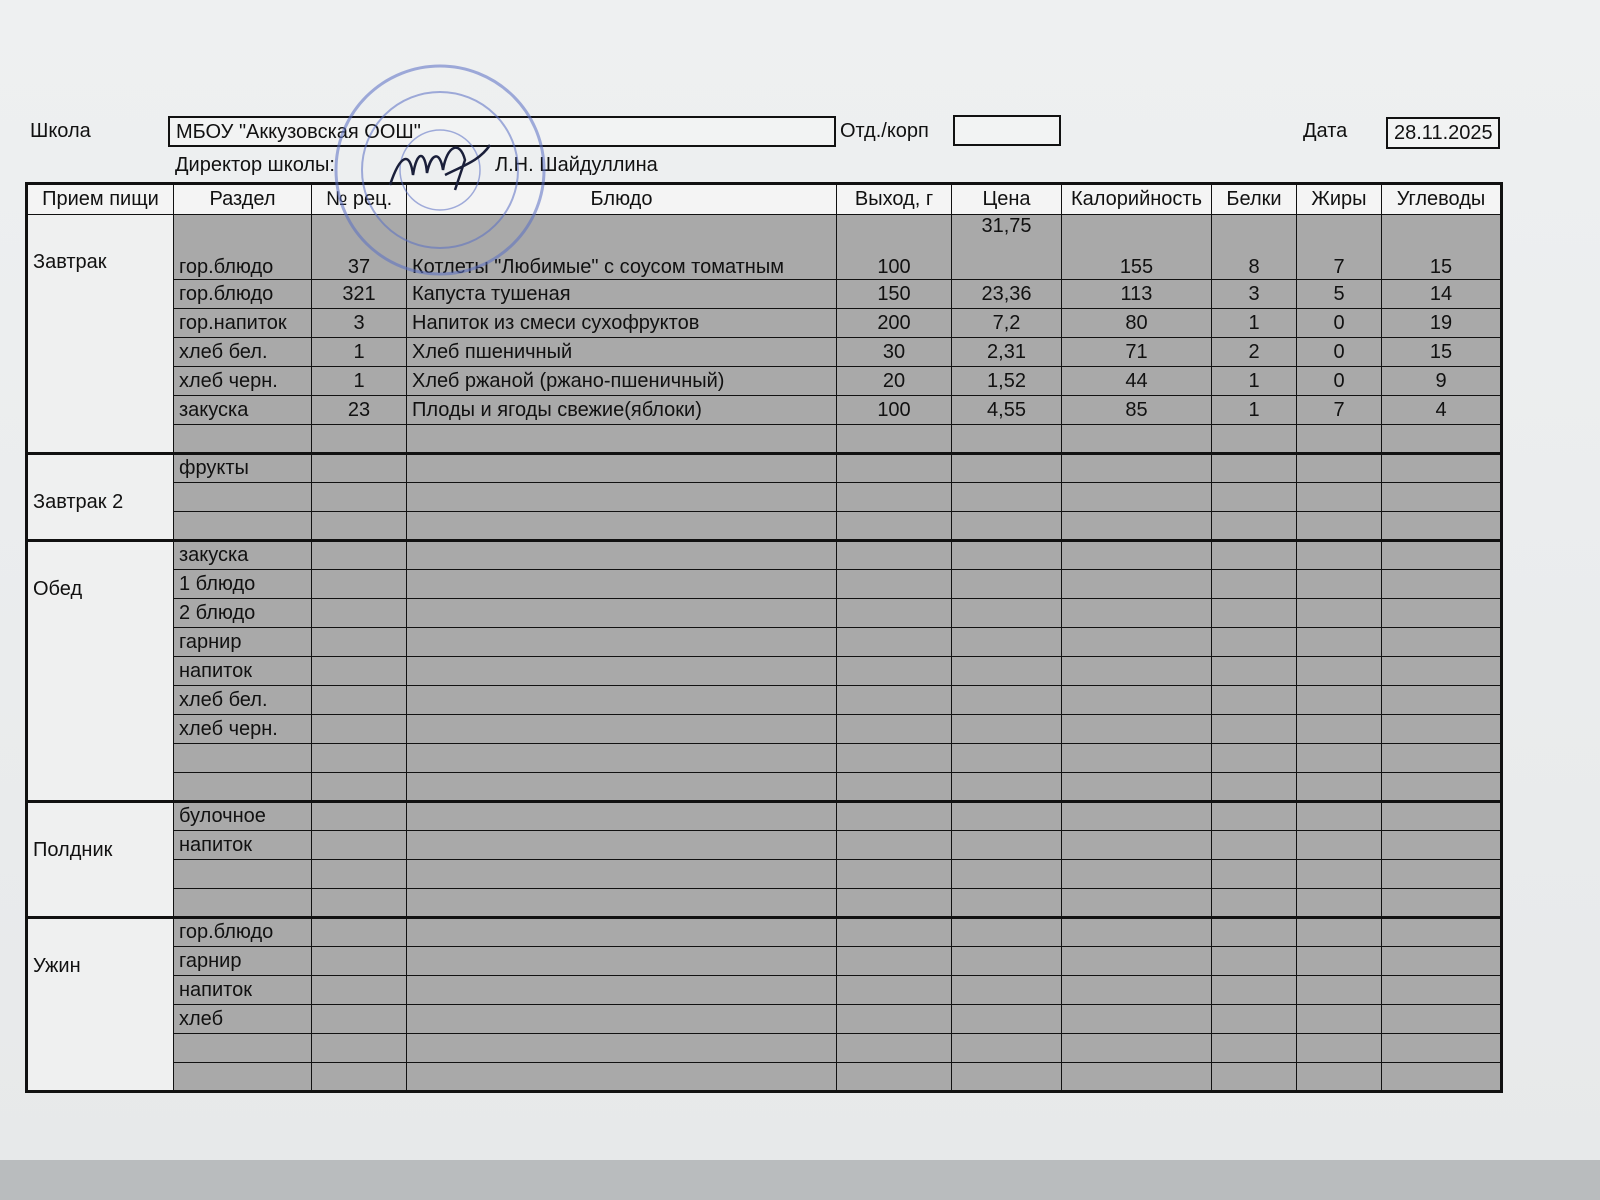 Image resolution: width=1600 pixels, height=1200 pixels. What do you see at coordinates (1339, 410) in the screenshot?
I see `fat-cell: 7` at bounding box center [1339, 410].